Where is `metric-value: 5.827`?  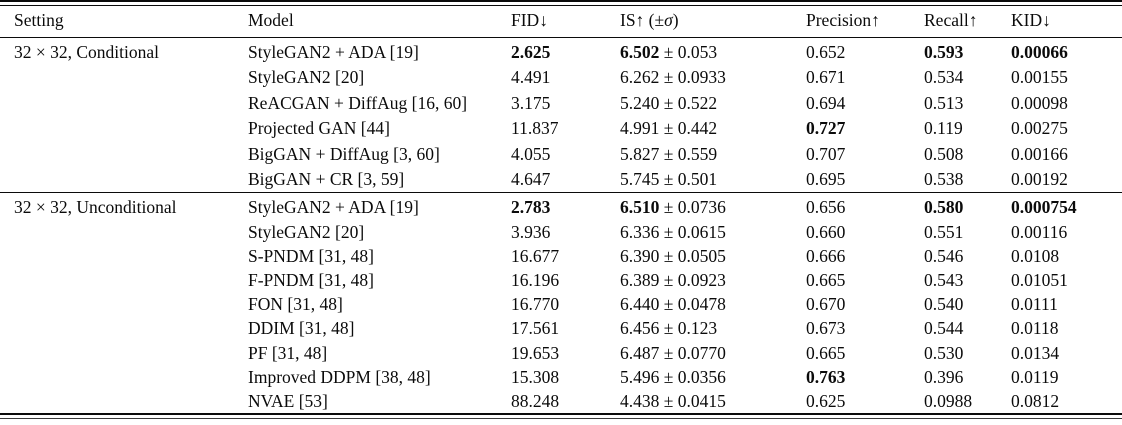
metric-value: 5.827 is located at coordinates (640, 153).